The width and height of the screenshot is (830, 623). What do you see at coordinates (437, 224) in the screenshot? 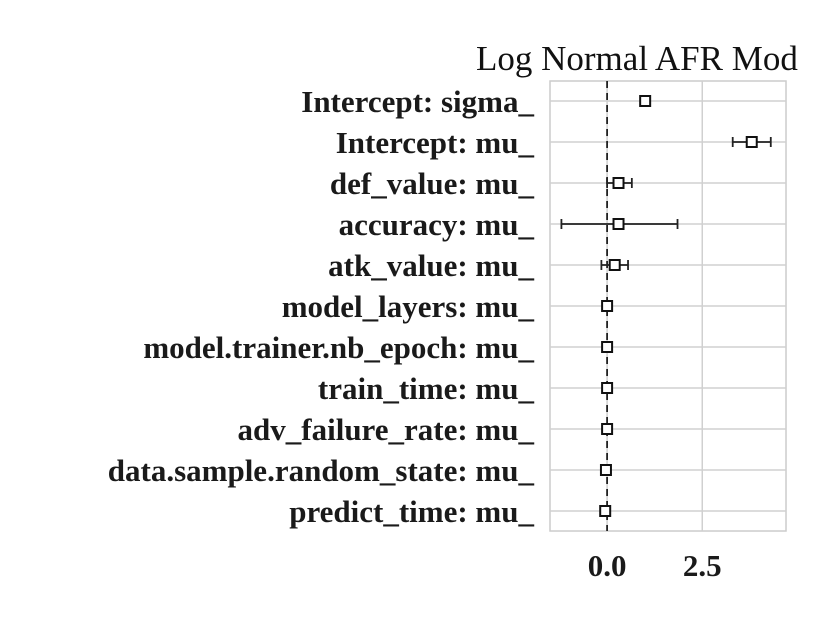
I see `y-tick-label: accuracy: mu_` at bounding box center [437, 224].